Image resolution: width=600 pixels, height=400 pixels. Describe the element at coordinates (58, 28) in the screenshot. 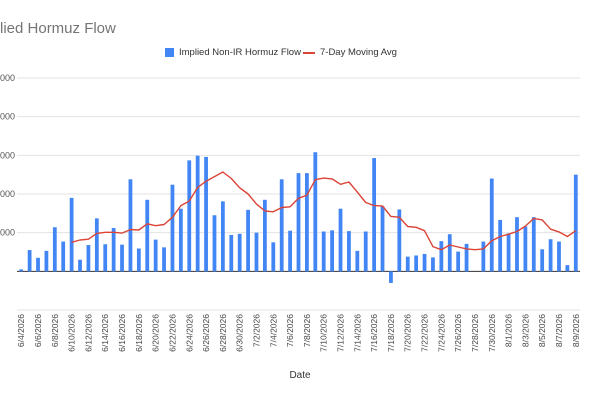

I see `chart-title: lied Hormuz Flow` at that location.